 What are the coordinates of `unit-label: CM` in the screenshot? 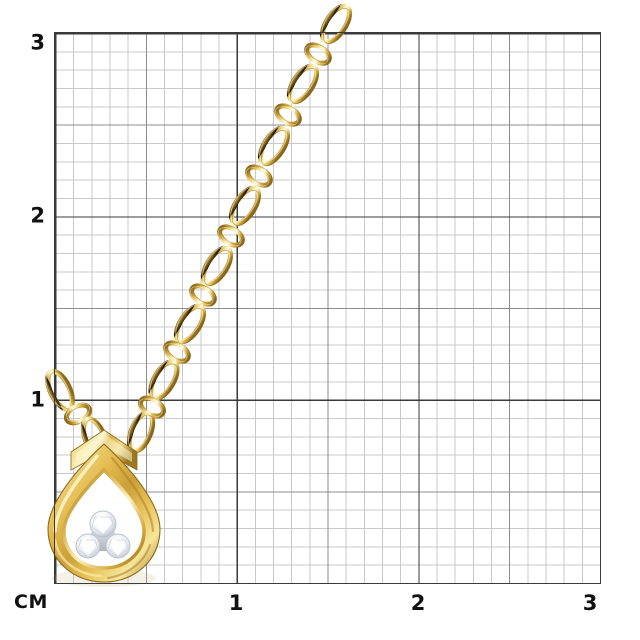 It's located at (31, 602).